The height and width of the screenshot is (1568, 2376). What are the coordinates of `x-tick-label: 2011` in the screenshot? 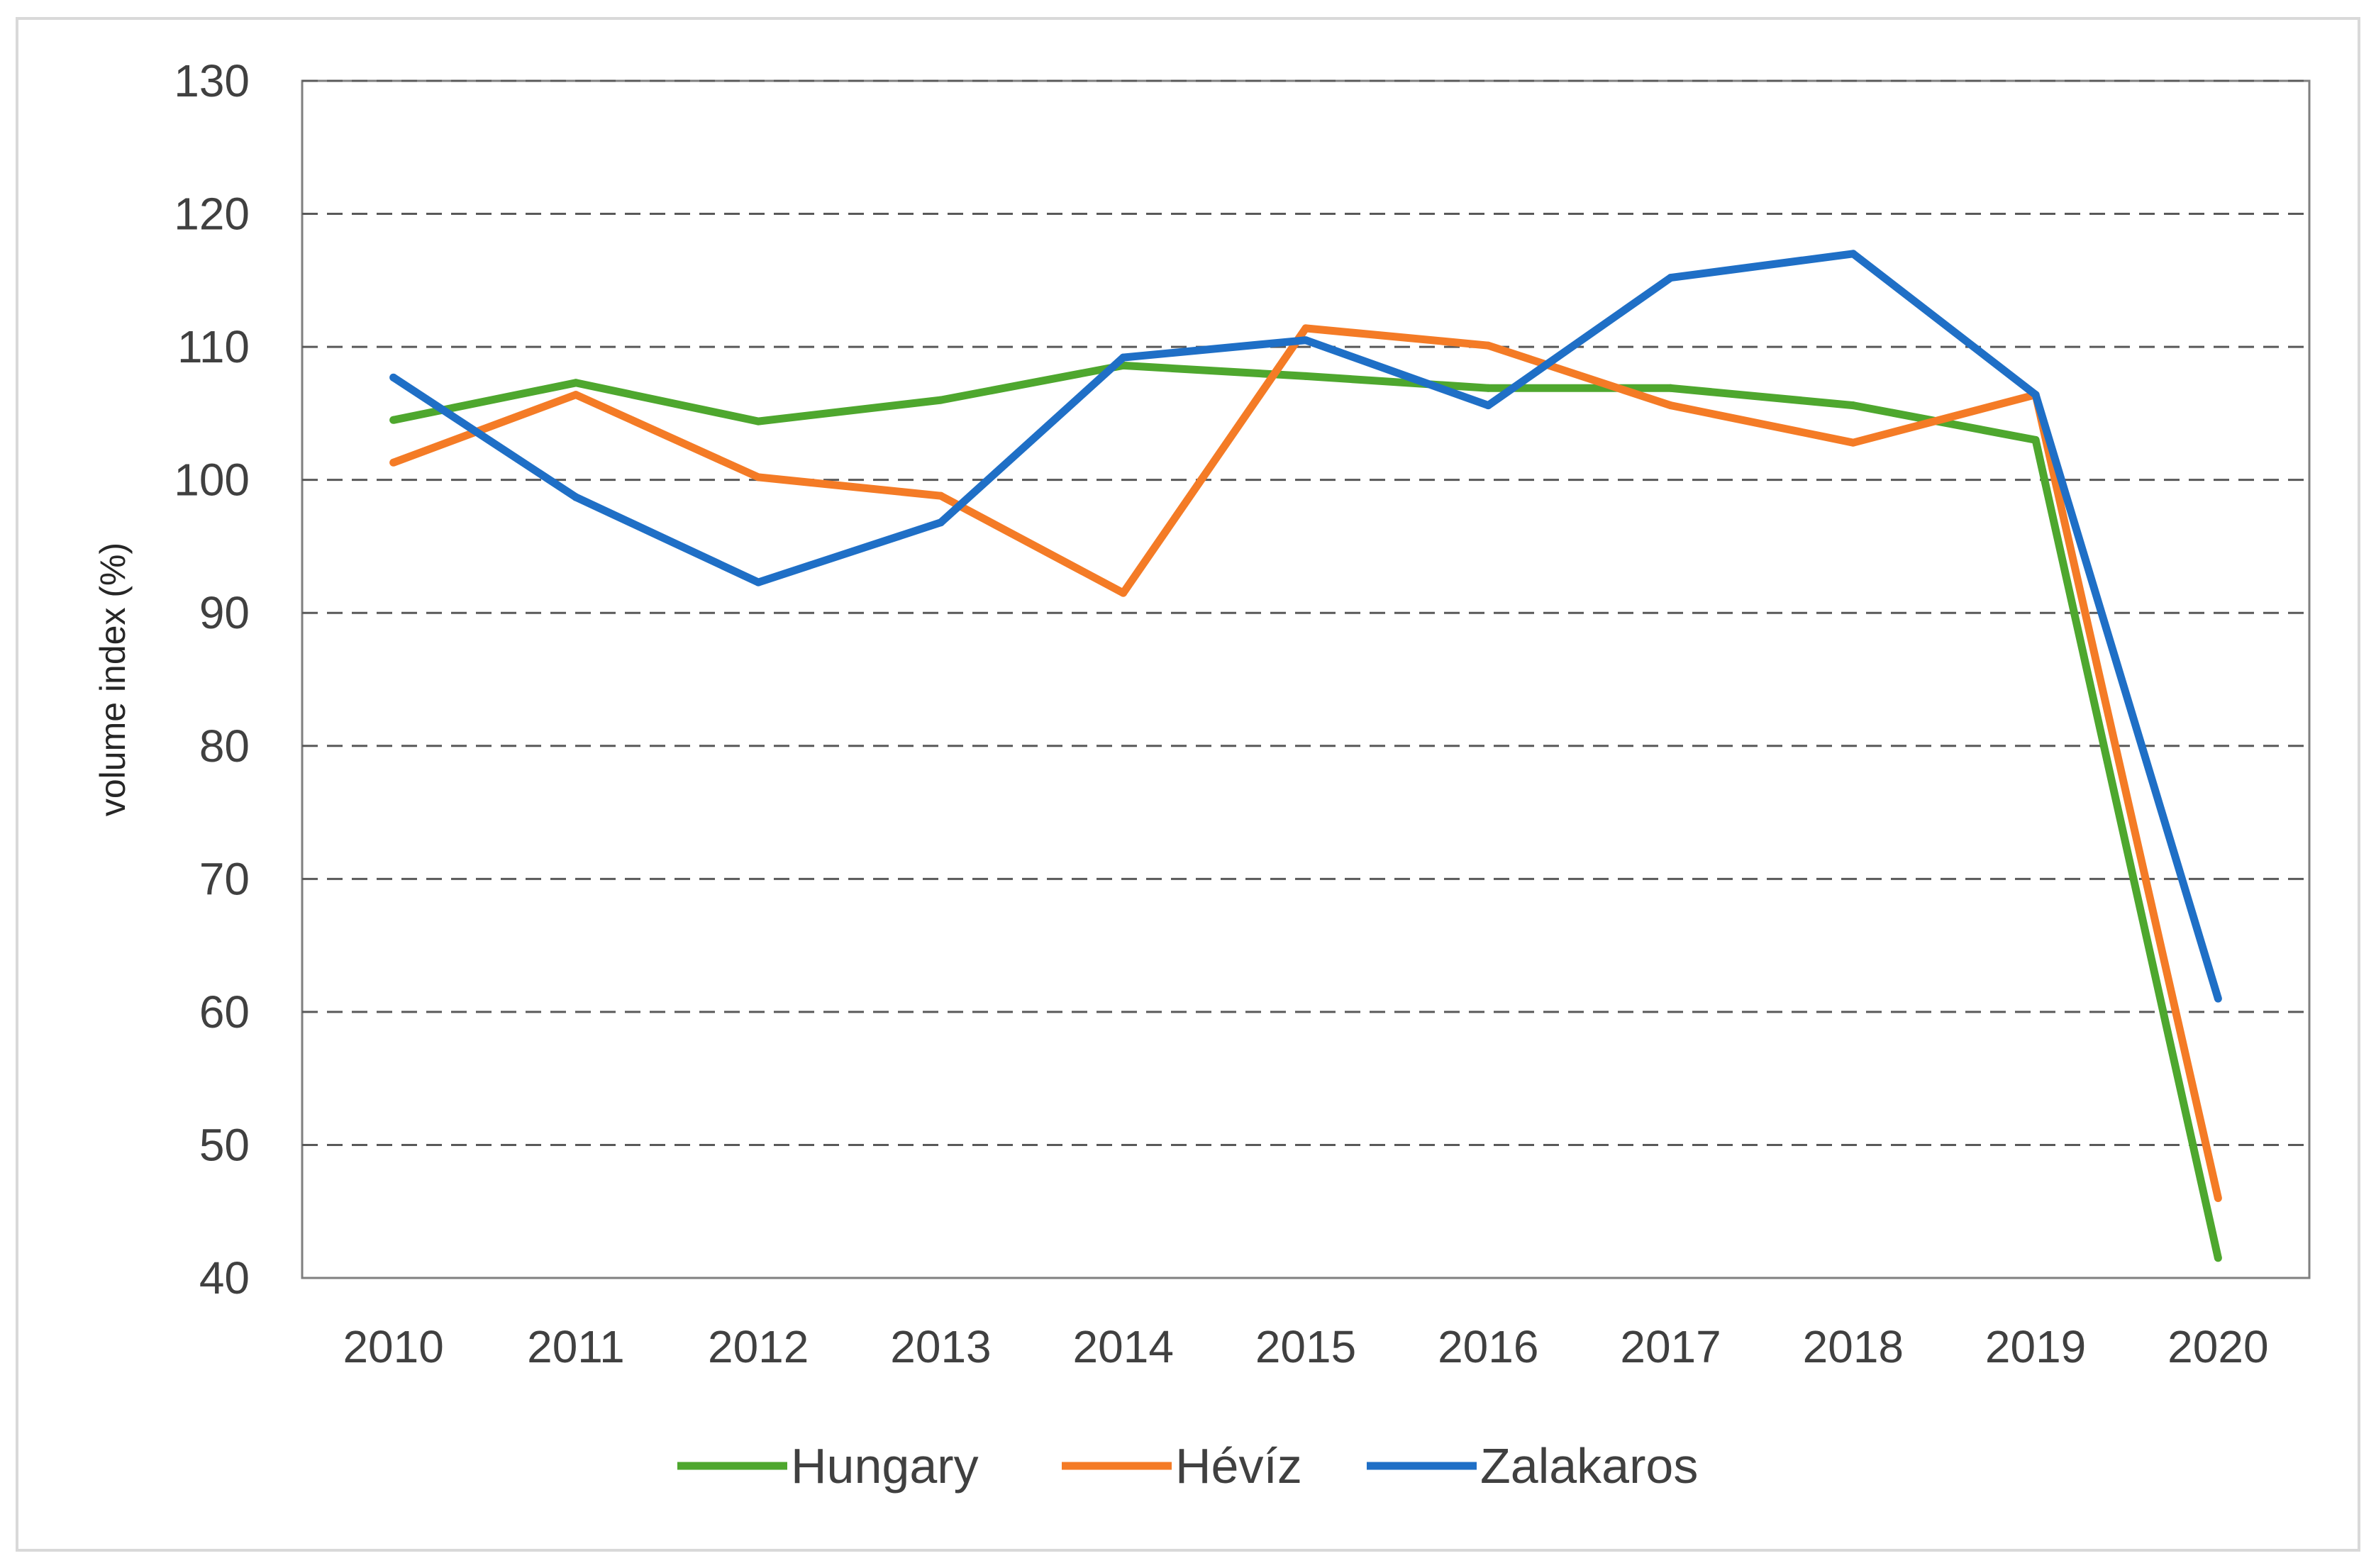 It's located at (576, 1346).